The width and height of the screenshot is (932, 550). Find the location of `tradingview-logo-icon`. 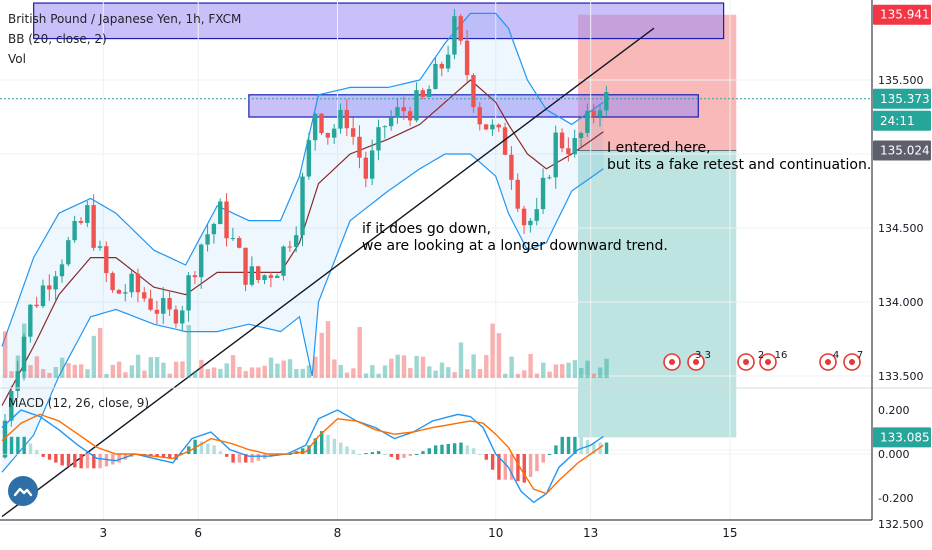

tradingview-logo-icon is located at coordinates (23, 491).